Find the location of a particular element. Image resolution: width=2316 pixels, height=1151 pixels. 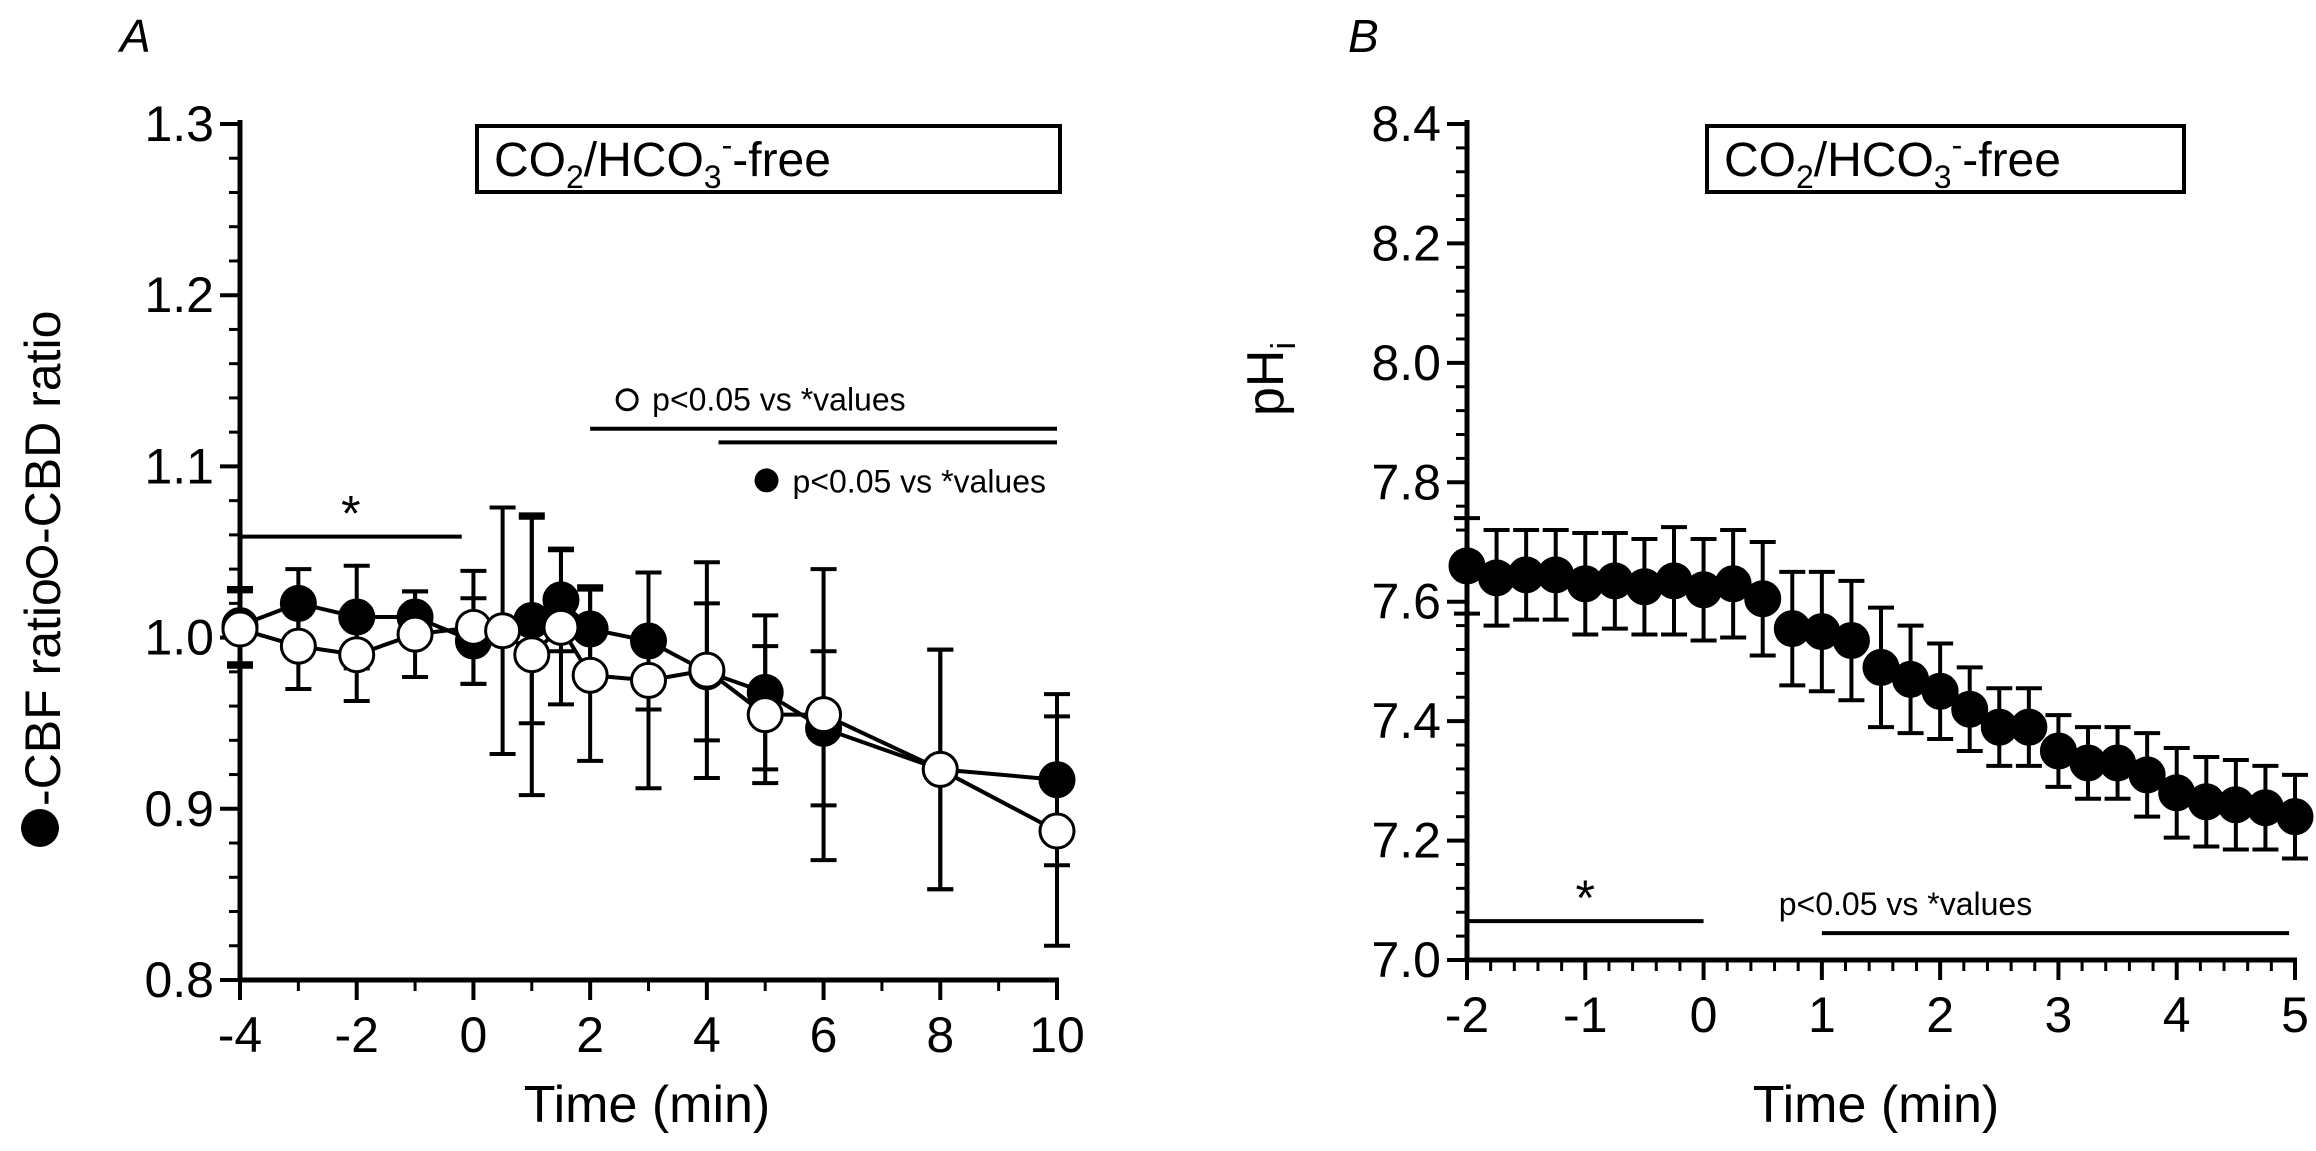

panel-b-y-axis-label: pHi is located at coordinates (1270, 379).